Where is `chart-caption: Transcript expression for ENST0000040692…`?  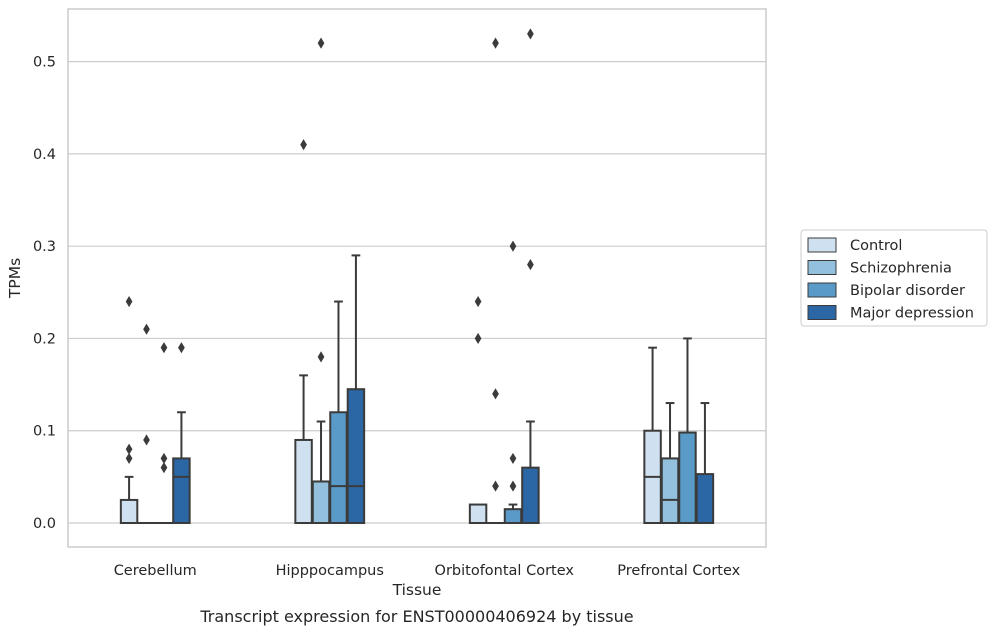
chart-caption: Transcript expression for ENST0000040692… is located at coordinates (416, 616).